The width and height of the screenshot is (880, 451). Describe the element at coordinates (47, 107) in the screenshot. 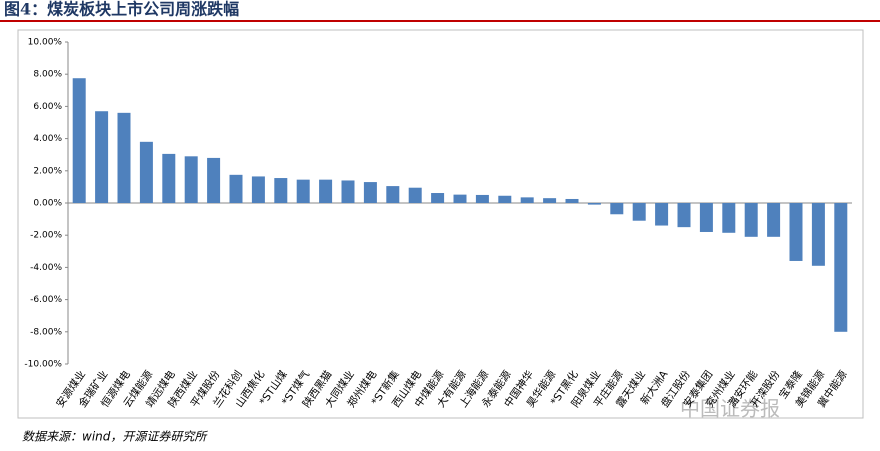

I see `y-tick-label: 6.00%` at that location.